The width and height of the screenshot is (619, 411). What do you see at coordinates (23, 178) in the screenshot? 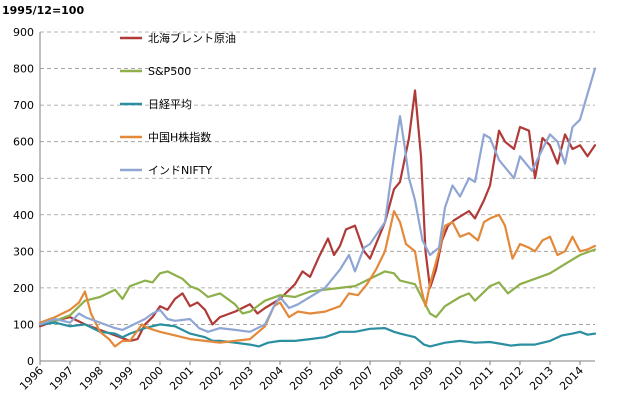
I see `y-tick-label-500: 500` at bounding box center [23, 178].